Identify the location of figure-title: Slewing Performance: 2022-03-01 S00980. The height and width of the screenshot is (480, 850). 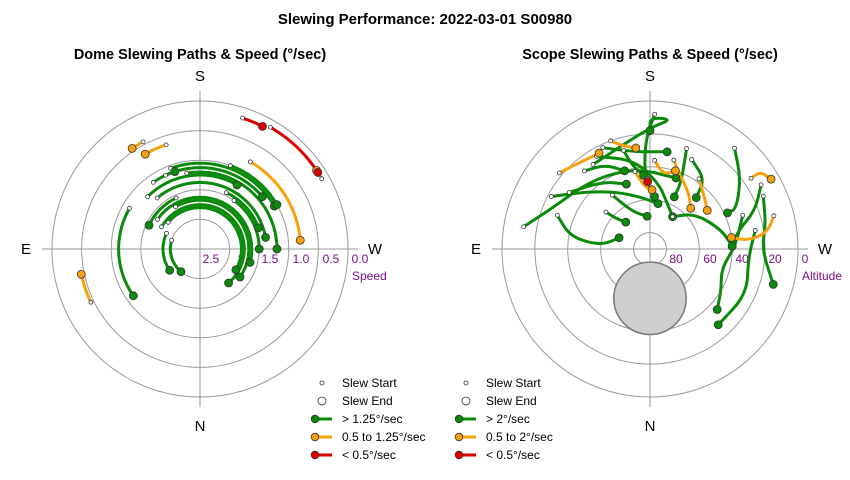
(425, 19).